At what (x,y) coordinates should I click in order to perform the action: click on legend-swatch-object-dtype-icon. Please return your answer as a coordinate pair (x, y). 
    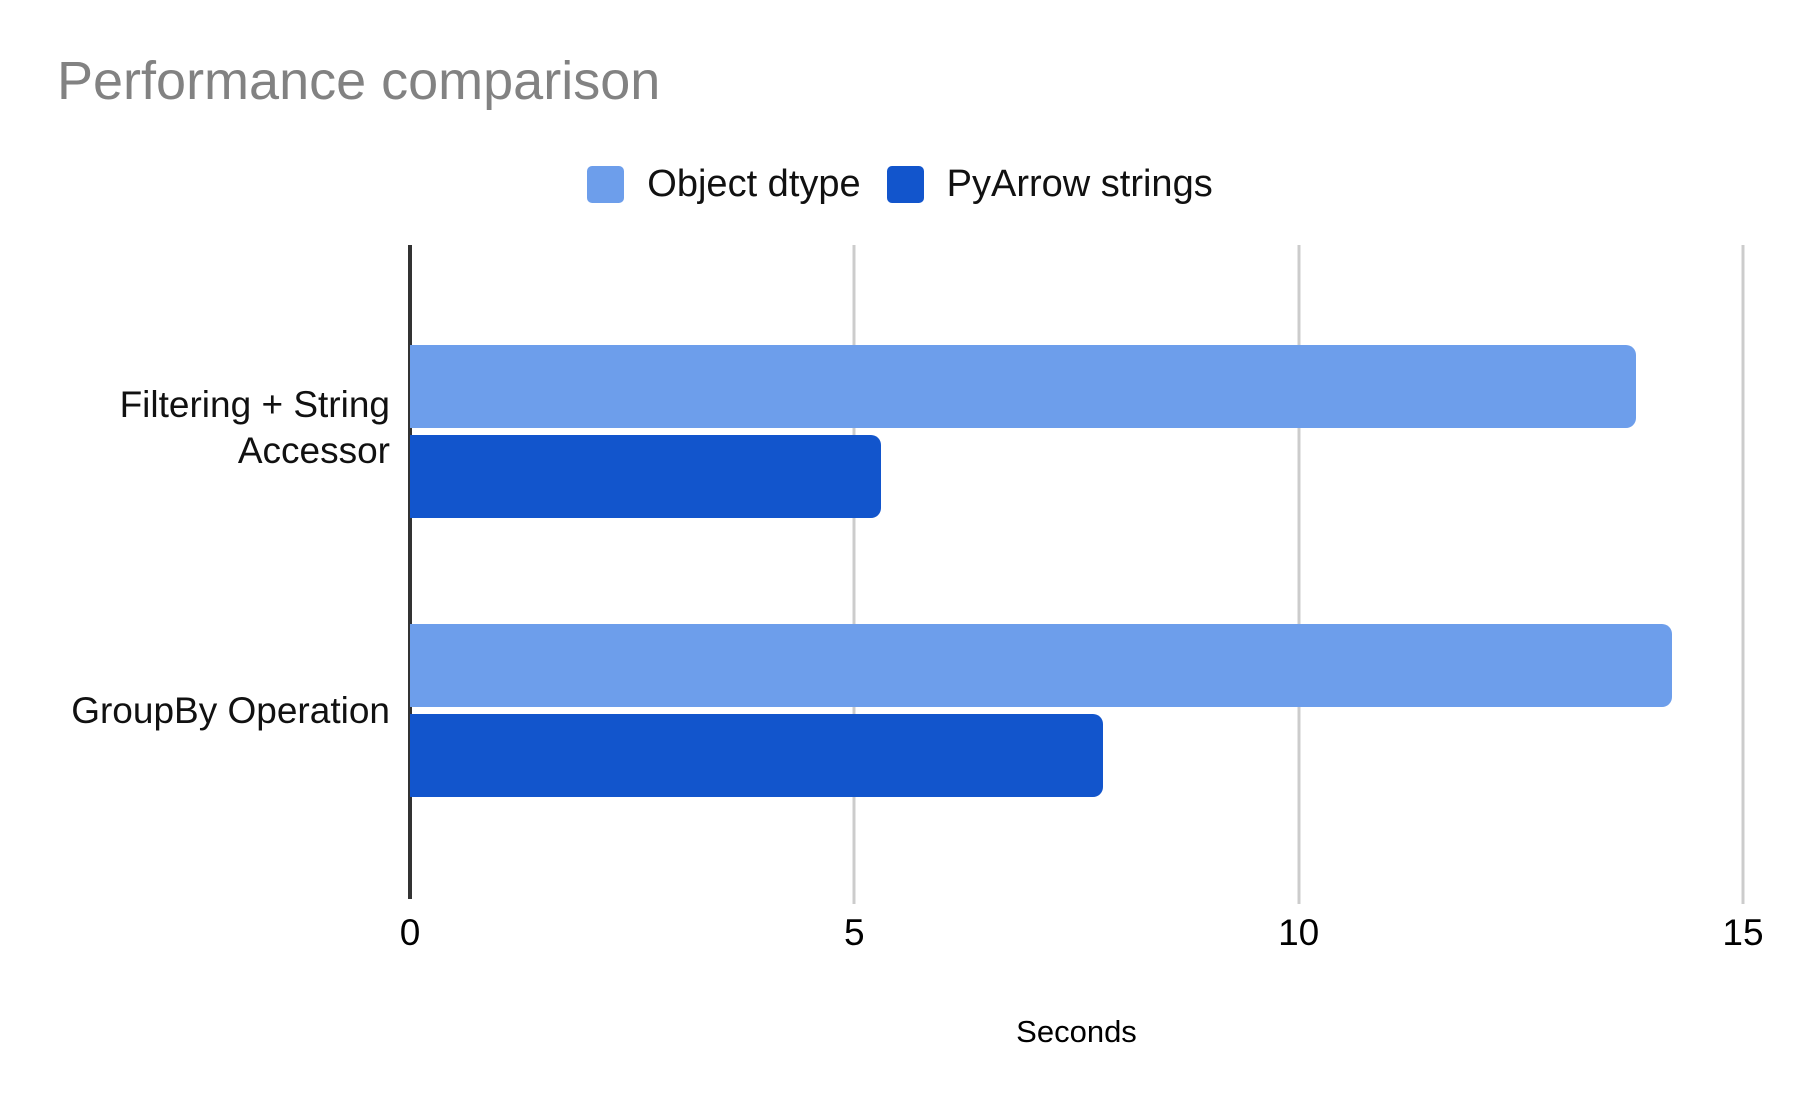
    Looking at the image, I should click on (606, 184).